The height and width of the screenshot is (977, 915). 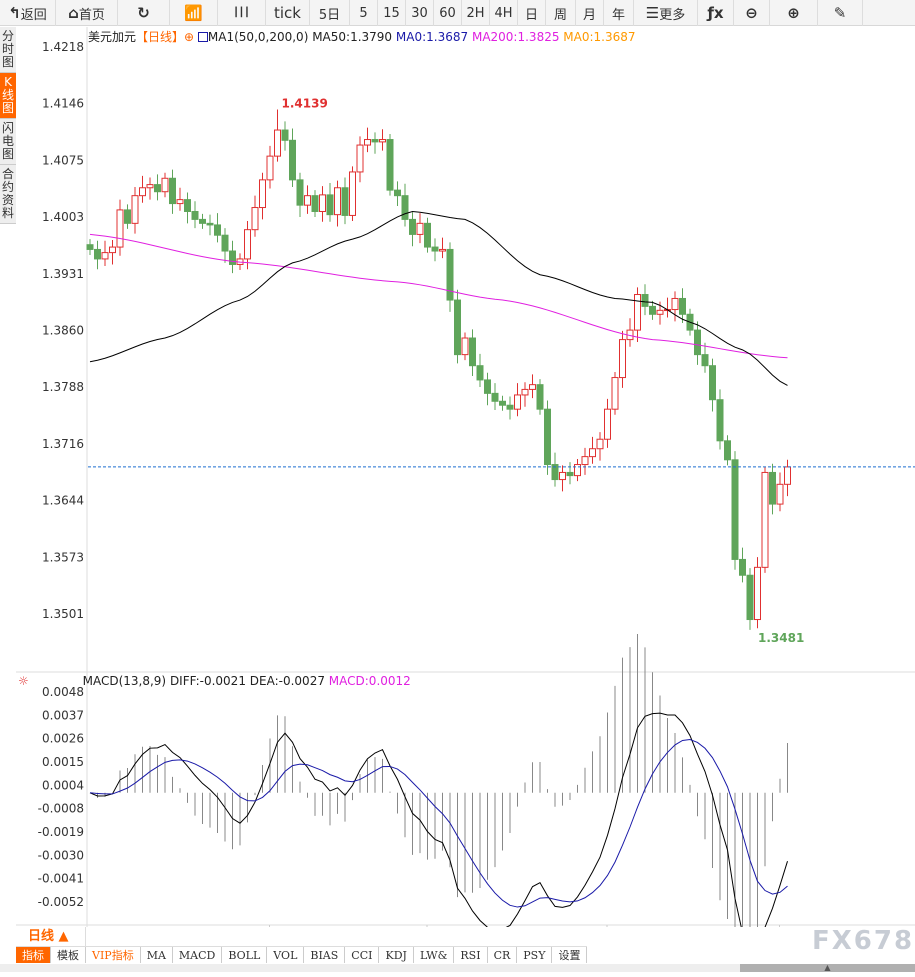 What do you see at coordinates (369, 681) in the screenshot?
I see `macd-value: MACD:0.0012` at bounding box center [369, 681].